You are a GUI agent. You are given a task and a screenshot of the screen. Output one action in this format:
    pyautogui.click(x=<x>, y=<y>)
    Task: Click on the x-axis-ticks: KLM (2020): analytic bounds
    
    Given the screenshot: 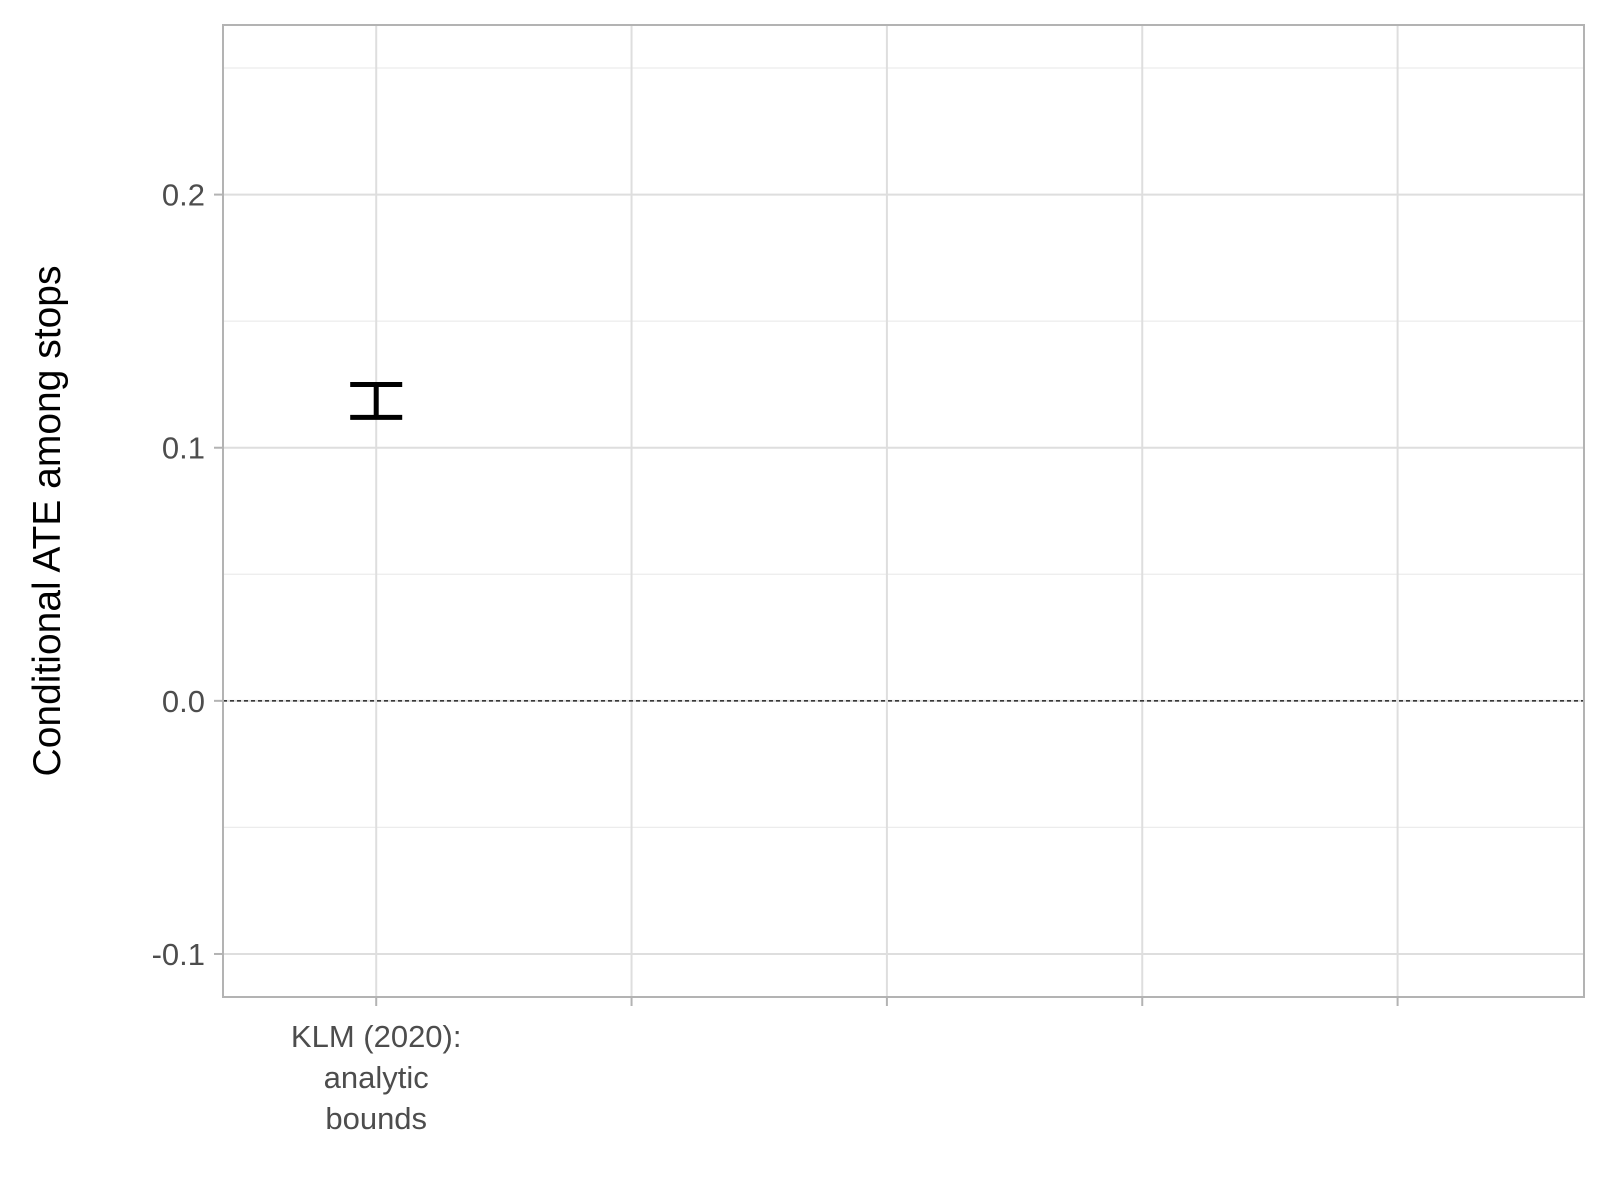 What is the action you would take?
    pyautogui.click(x=845, y=1066)
    